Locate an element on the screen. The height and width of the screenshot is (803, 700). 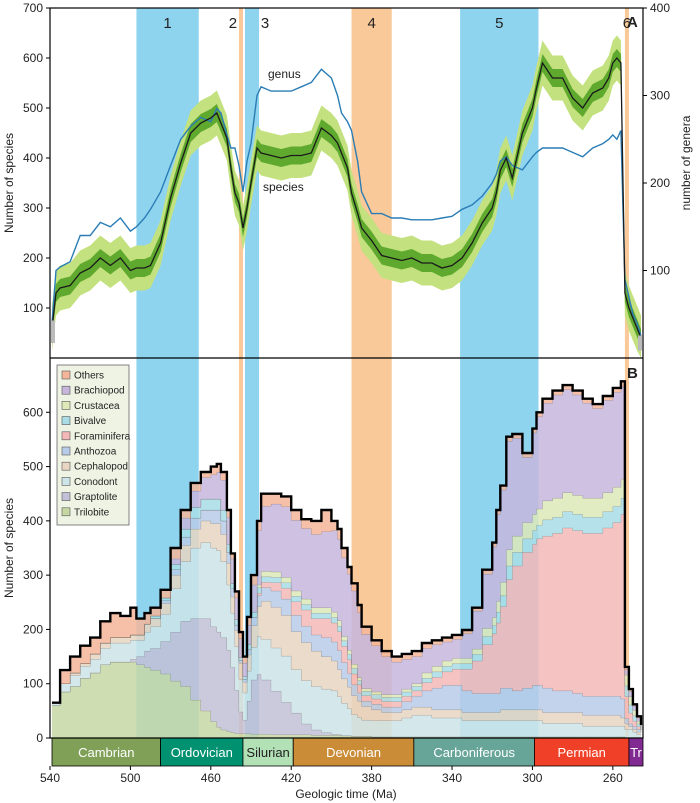
xtick-label: 540 is located at coordinates (50, 778).